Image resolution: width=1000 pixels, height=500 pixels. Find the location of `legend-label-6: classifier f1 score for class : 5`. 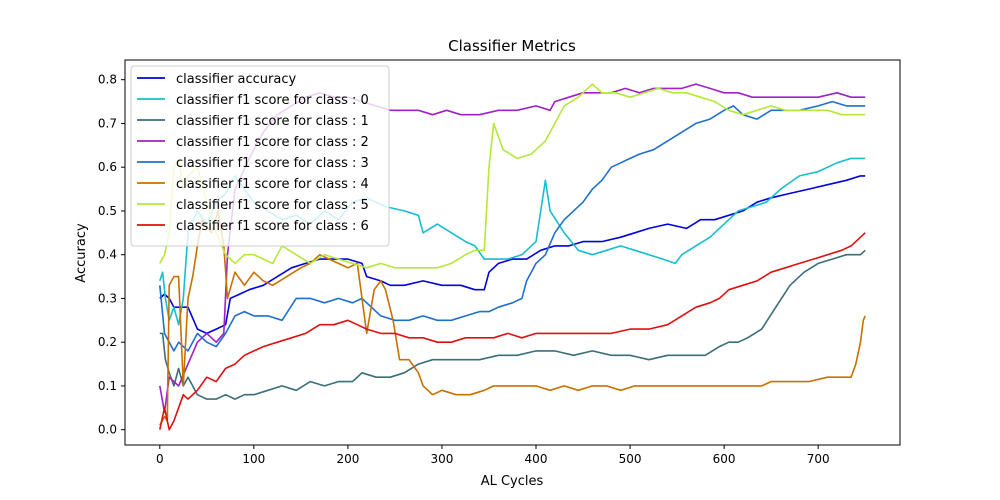

legend-label-6: classifier f1 score for class : 5 is located at coordinates (272, 205).